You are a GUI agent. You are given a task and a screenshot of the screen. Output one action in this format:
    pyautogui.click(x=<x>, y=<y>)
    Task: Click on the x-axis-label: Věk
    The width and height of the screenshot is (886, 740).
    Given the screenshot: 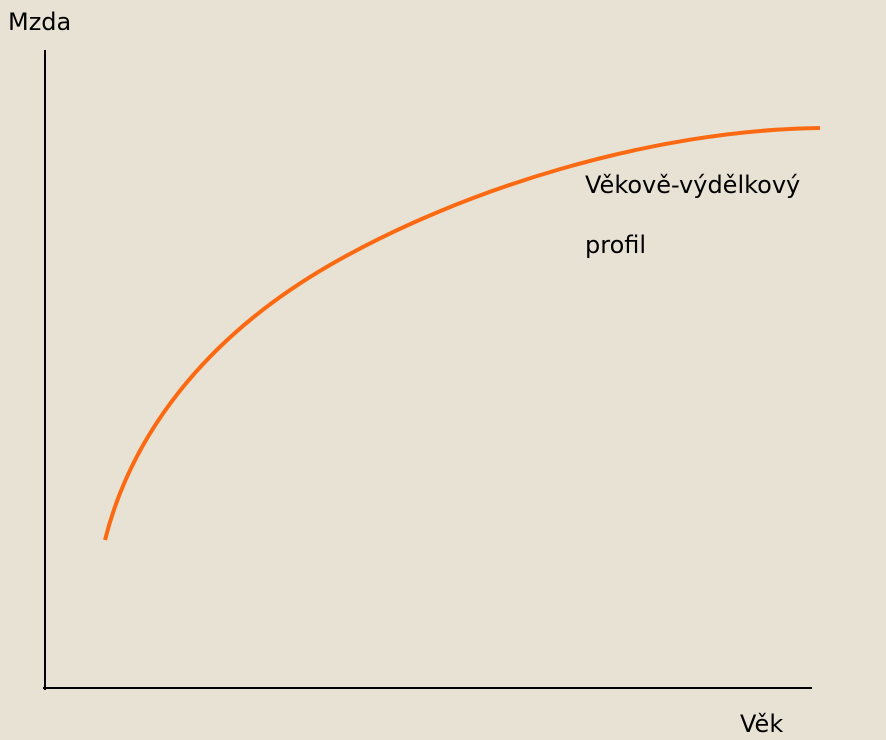 What is the action you would take?
    pyautogui.click(x=761, y=724)
    